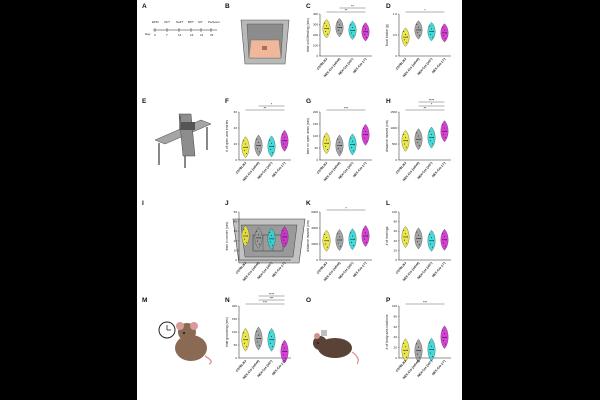 This screenshot has width=600, height=400. What do you see at coordinates (314, 244) in the screenshot?
I see `y-tick-label: 2000` at bounding box center [314, 244].